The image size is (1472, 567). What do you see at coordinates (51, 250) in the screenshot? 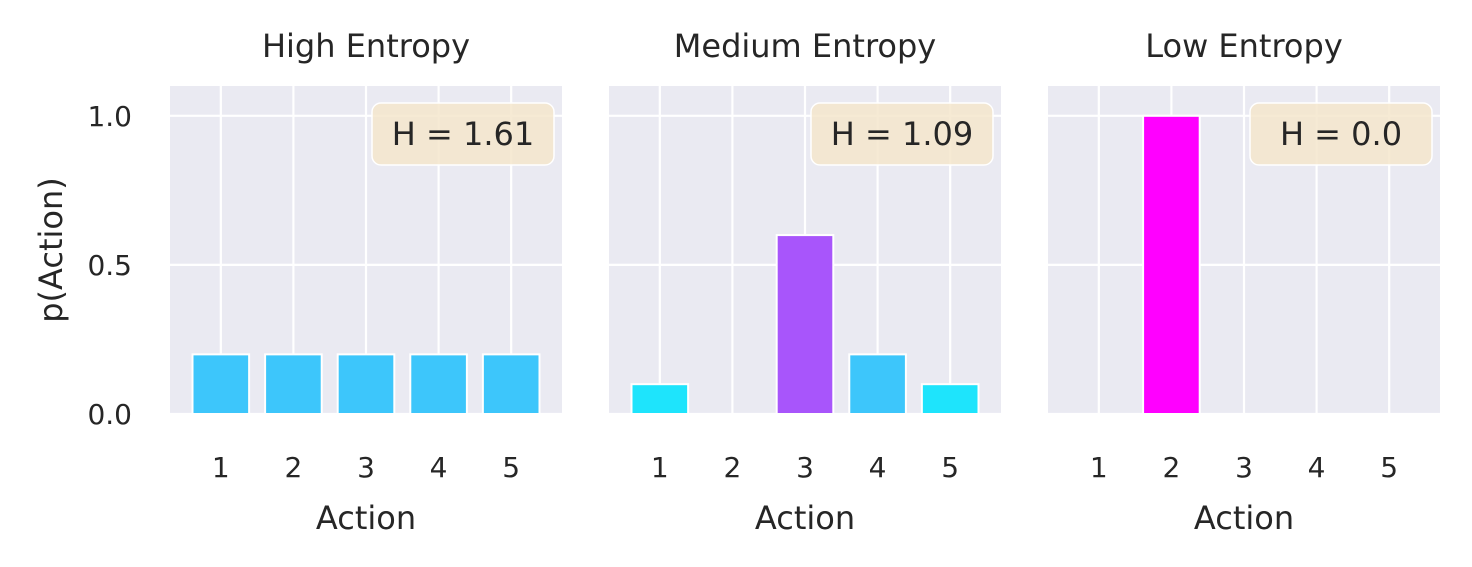
I see `y-axis-label: p(Action)` at bounding box center [51, 250].